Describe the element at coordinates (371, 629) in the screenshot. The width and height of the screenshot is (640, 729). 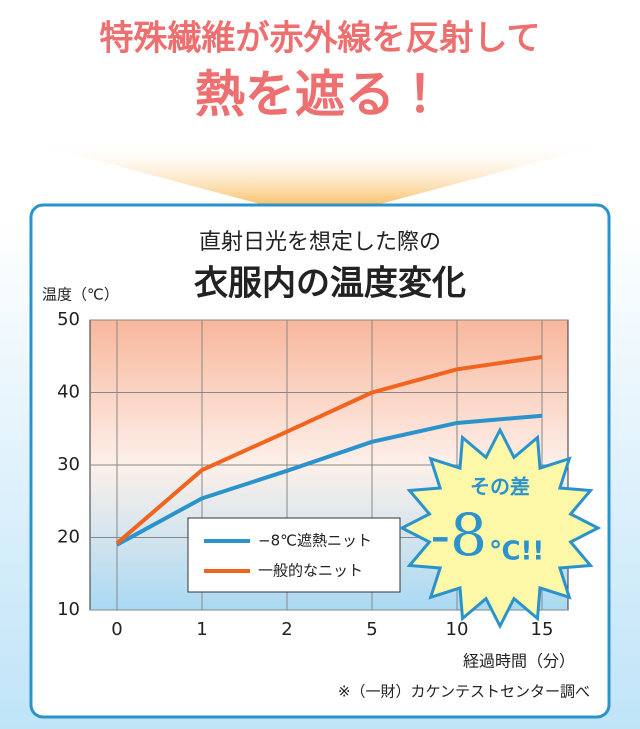
I see `x-tick-label: 5` at that location.